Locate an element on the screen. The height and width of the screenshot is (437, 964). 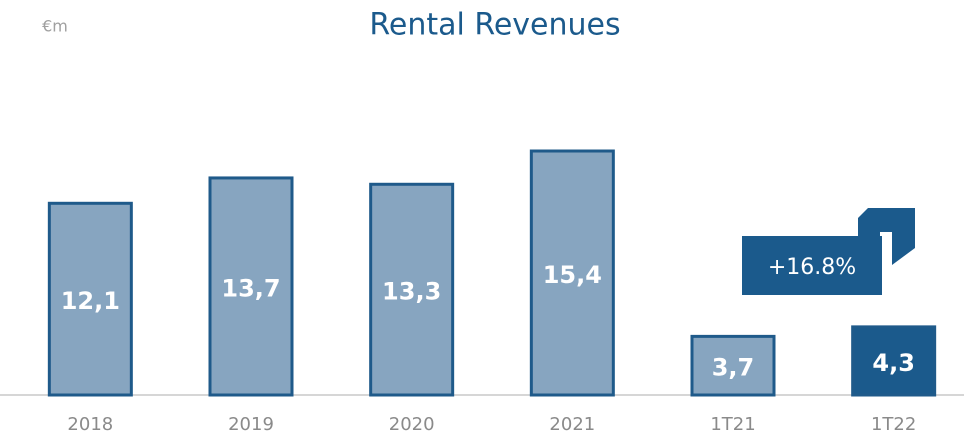
x-tick-label: 1T22 is located at coordinates (893, 424).